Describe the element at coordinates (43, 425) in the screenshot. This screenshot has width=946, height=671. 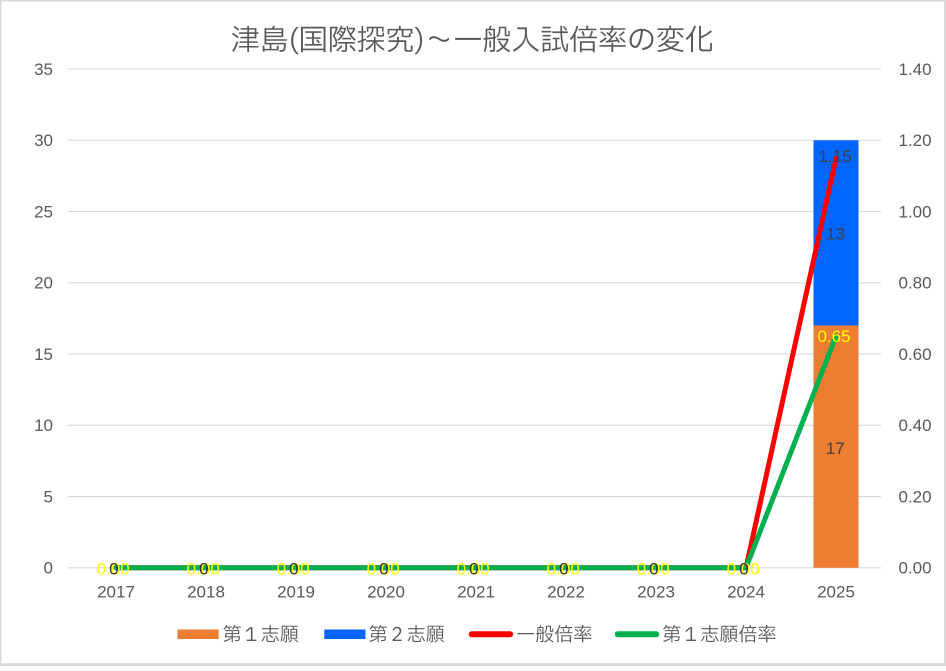
I see `svg-text: 10` at that location.